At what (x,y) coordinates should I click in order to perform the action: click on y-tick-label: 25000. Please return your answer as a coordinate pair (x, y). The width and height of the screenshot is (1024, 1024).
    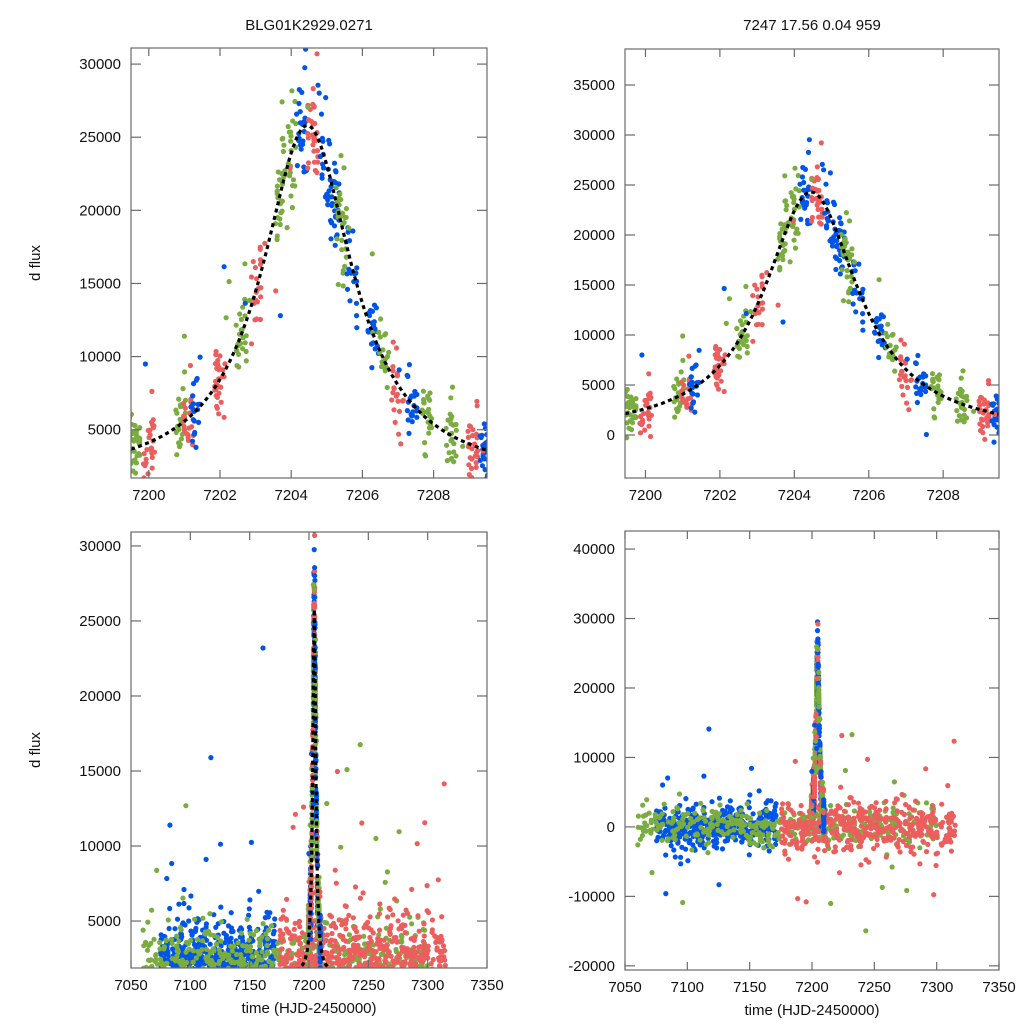
    Looking at the image, I should click on (100, 621).